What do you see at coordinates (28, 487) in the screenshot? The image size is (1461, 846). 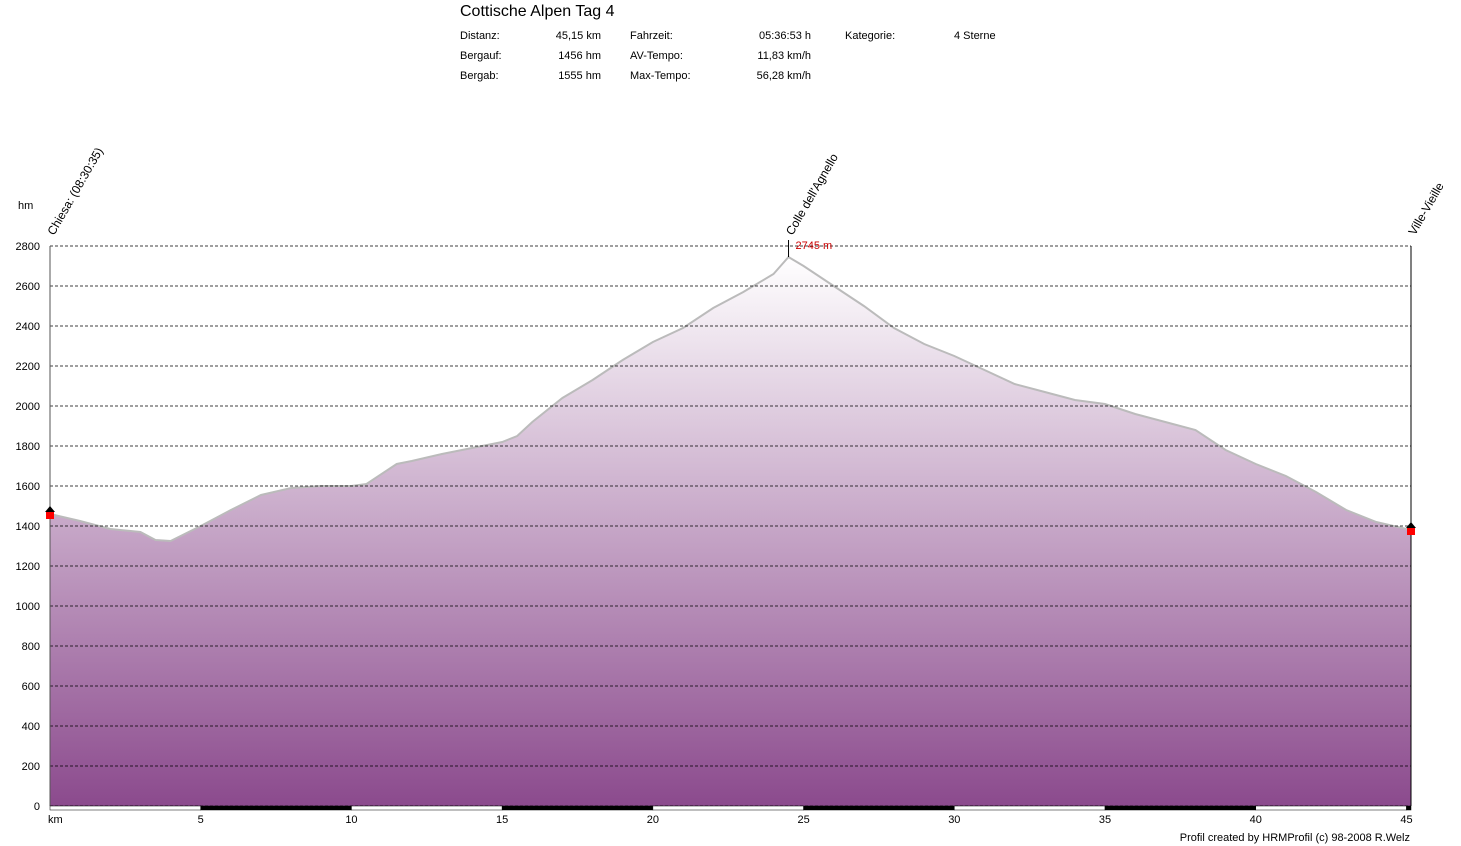 I see `y-tick-label-1600: 1600` at bounding box center [28, 487].